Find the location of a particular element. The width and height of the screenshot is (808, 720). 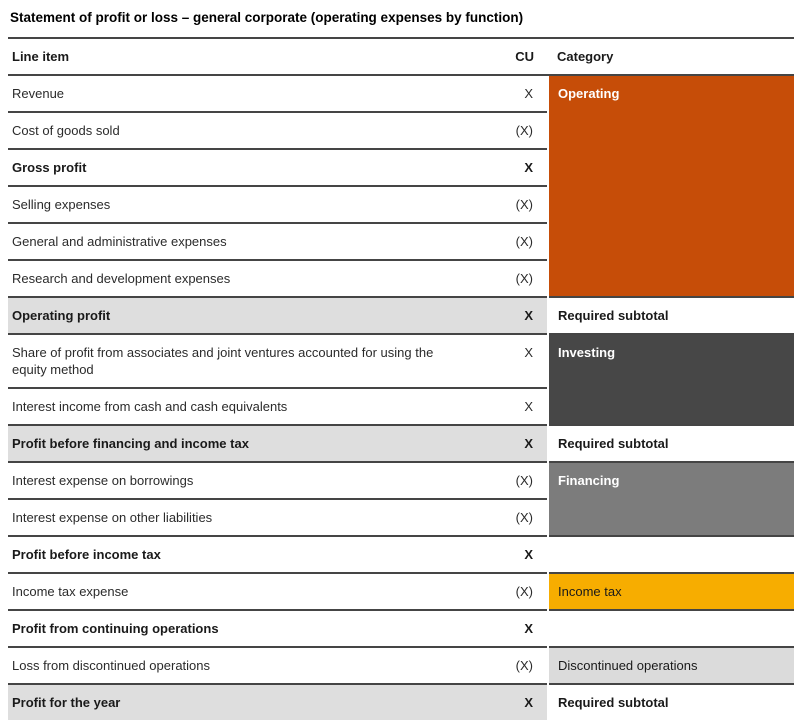

header-line-item: Line item is located at coordinates (240, 56).